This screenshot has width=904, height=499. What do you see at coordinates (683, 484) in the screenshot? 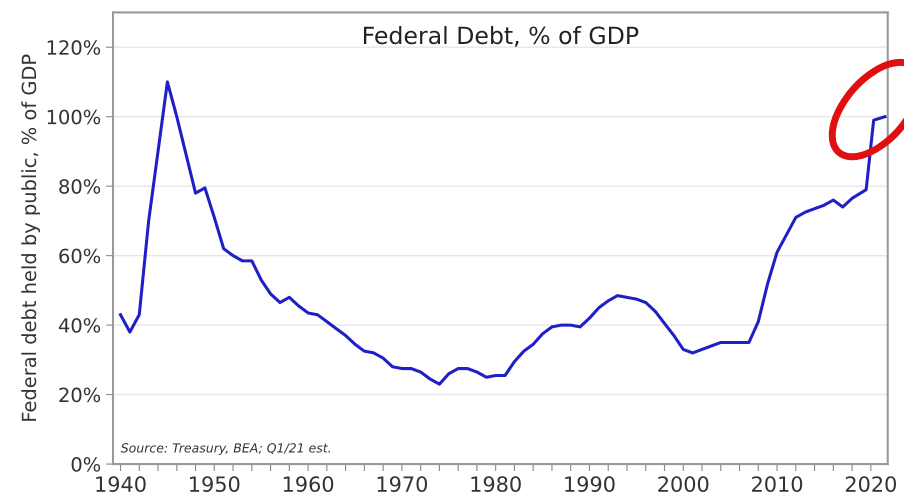
I see `x-tick-label: 2000` at bounding box center [683, 484].